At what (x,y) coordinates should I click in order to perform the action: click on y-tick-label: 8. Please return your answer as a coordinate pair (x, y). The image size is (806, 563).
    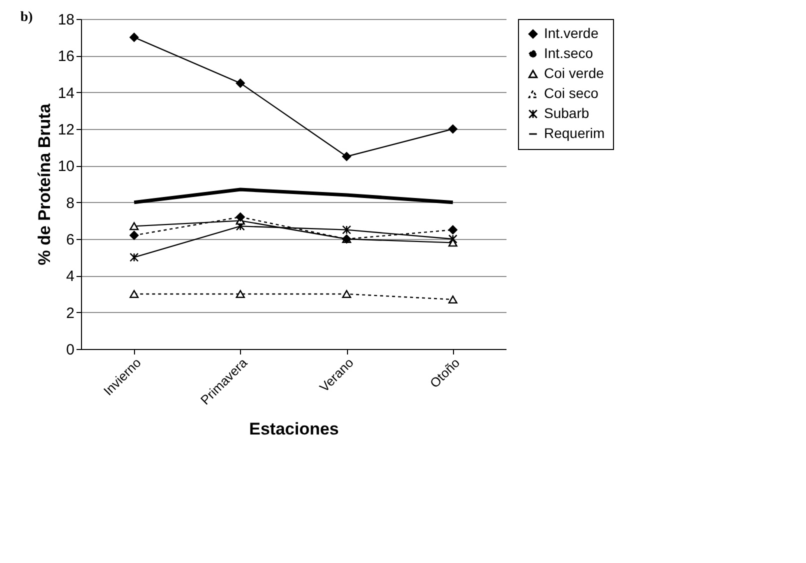
    Looking at the image, I should click on (70, 203).